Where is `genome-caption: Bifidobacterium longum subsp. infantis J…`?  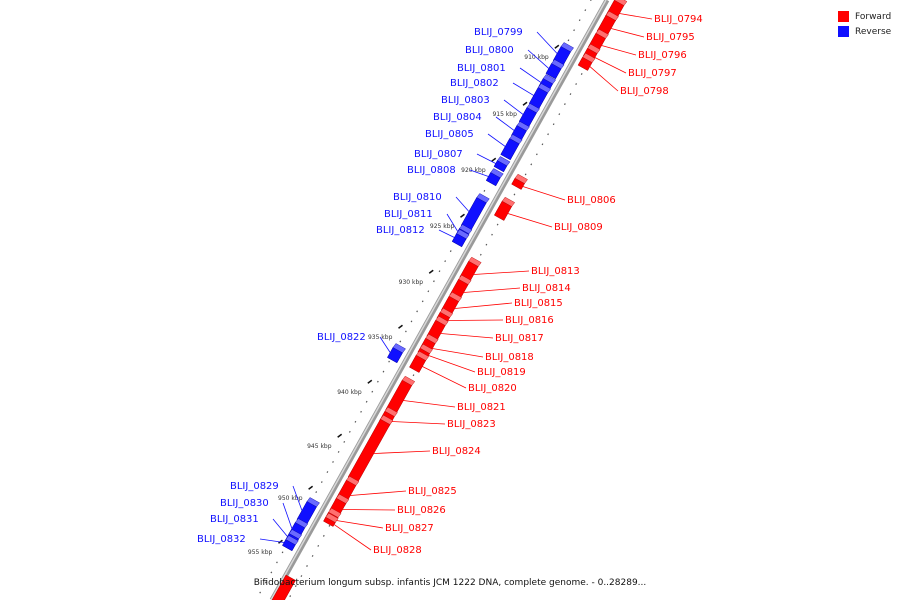
genome-caption: Bifidobacterium longum subsp. infantis J… is located at coordinates (450, 583).